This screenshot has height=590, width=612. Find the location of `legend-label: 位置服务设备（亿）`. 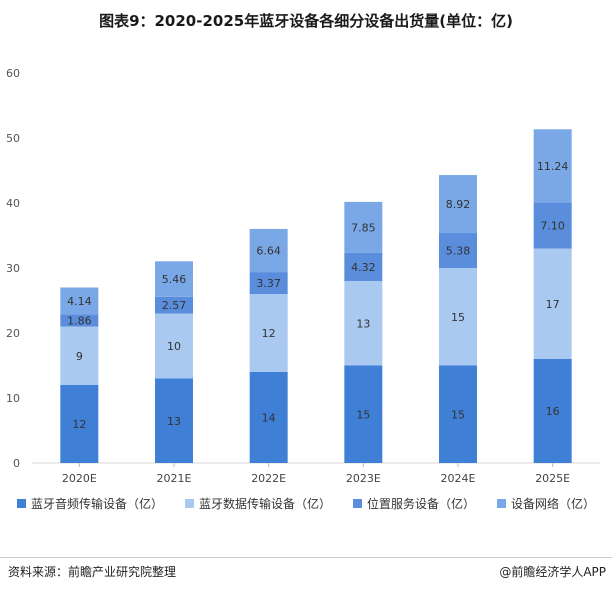

legend-label: 位置服务设备（亿） is located at coordinates (421, 504).